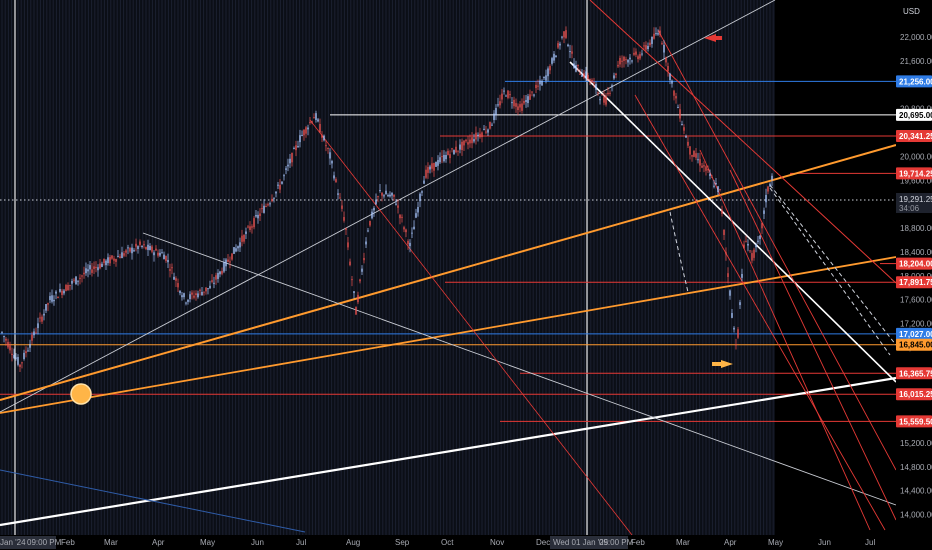  Describe the element at coordinates (916, 180) in the screenshot. I see `price-tick-label: 19,600.00` at that location.